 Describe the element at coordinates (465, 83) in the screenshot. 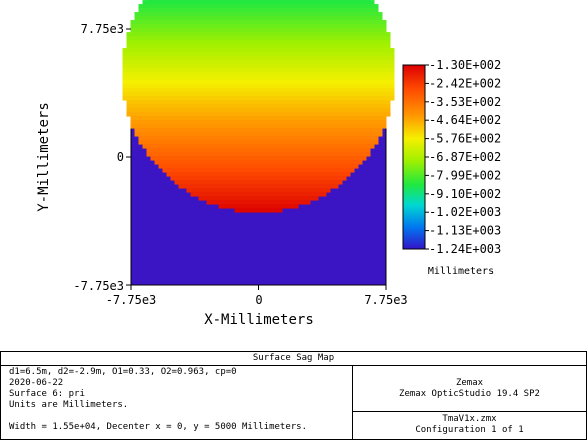

I see `colorbar-label: -2.42E+002` at that location.